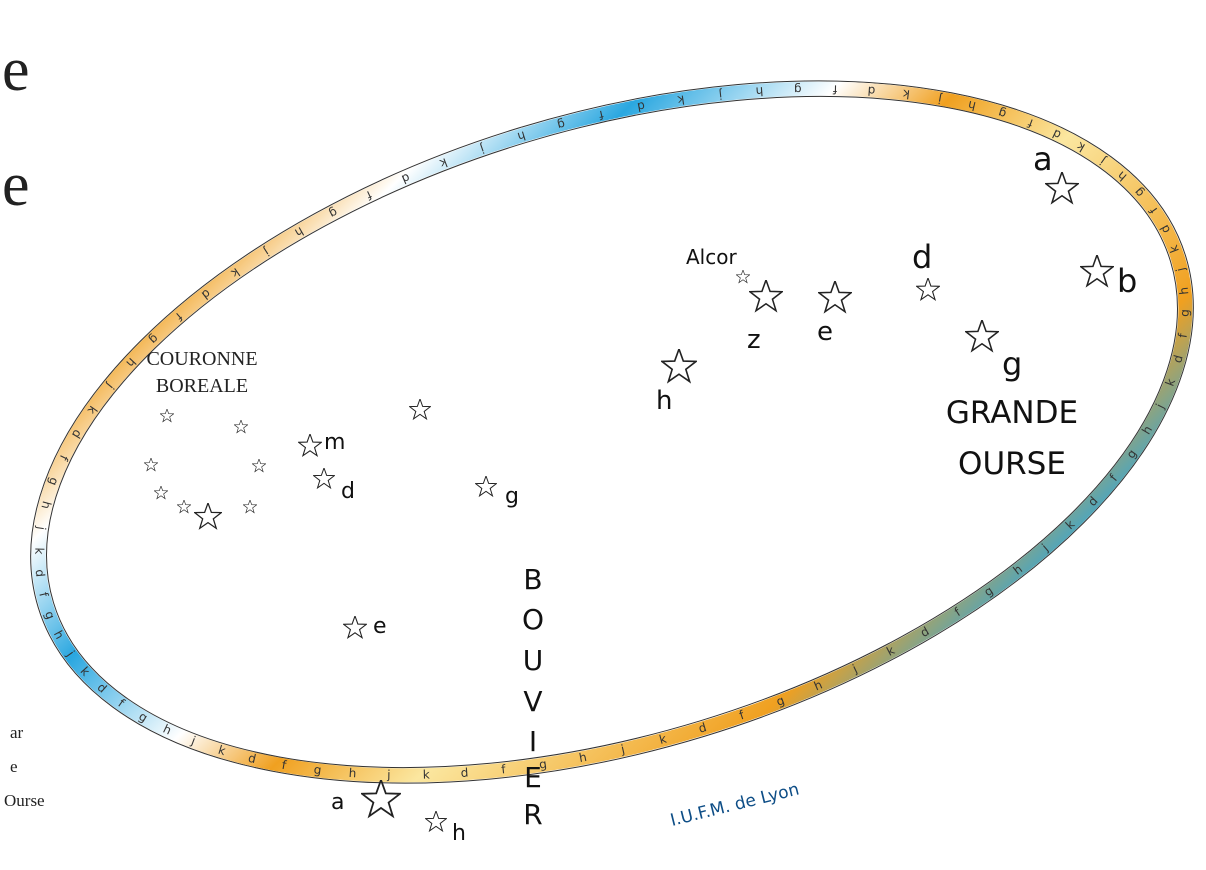 The height and width of the screenshot is (870, 1206). What do you see at coordinates (310, 445) in the screenshot?
I see `star-boo-m` at bounding box center [310, 445].